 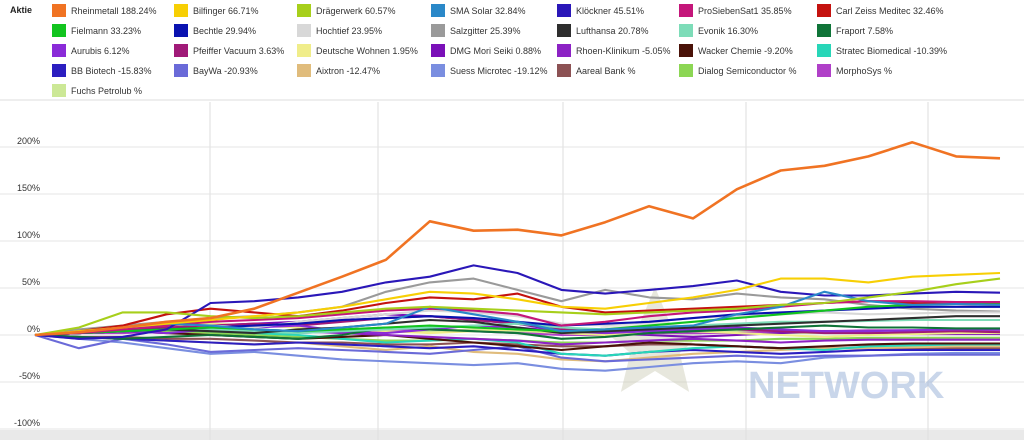 I want to click on legend-item-dmg-mori-seiki: DMG Mori Seiki 0.88%, so click(x=486, y=50).